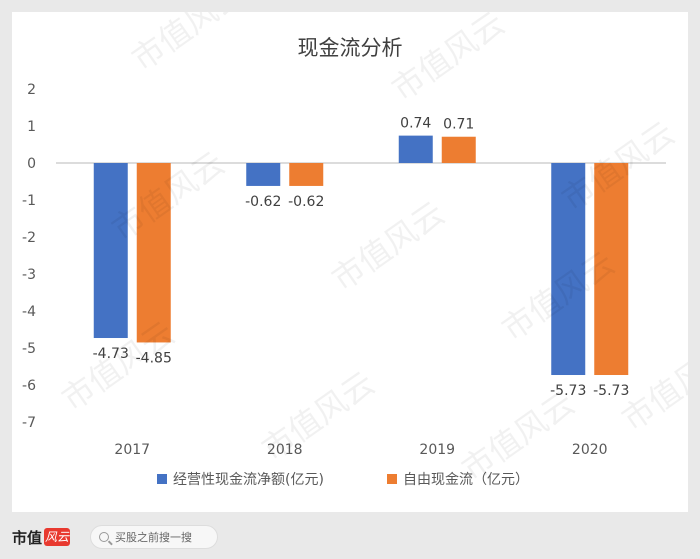  I want to click on x-tick-label: 2020, so click(590, 450).